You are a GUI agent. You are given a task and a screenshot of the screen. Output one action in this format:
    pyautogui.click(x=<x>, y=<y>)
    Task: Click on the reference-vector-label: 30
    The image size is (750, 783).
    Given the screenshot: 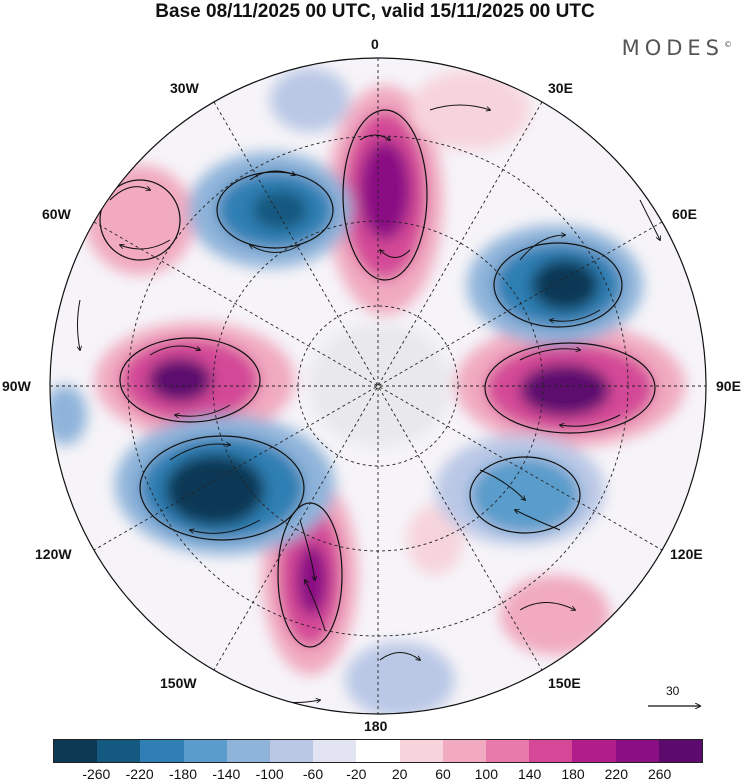 What is the action you would take?
    pyautogui.click(x=673, y=691)
    